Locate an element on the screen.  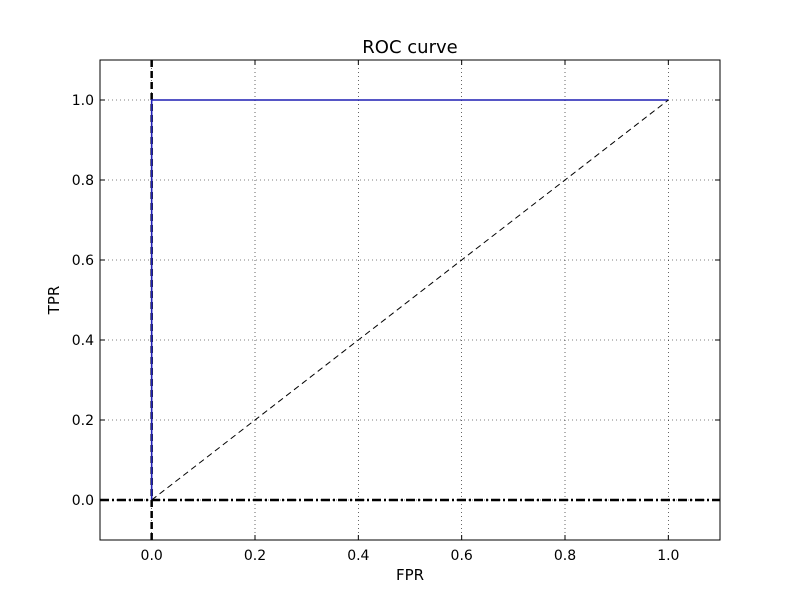
y-tick-label: 0.6 is located at coordinates (83, 261).